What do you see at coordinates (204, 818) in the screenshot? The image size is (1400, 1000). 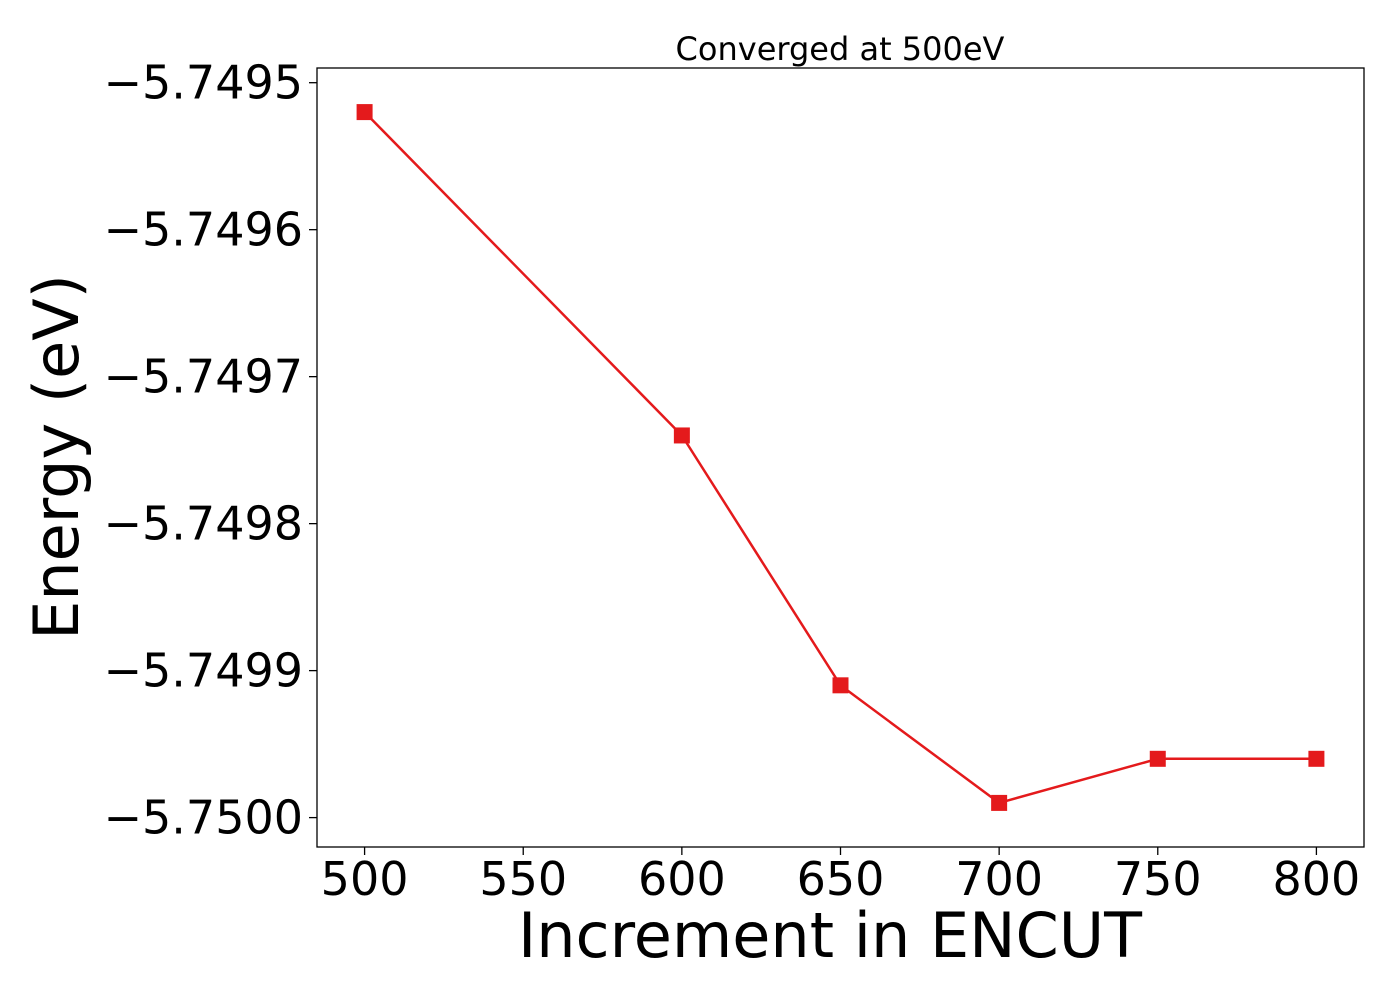 I see `y-tick-label: −5.7500` at bounding box center [204, 818].